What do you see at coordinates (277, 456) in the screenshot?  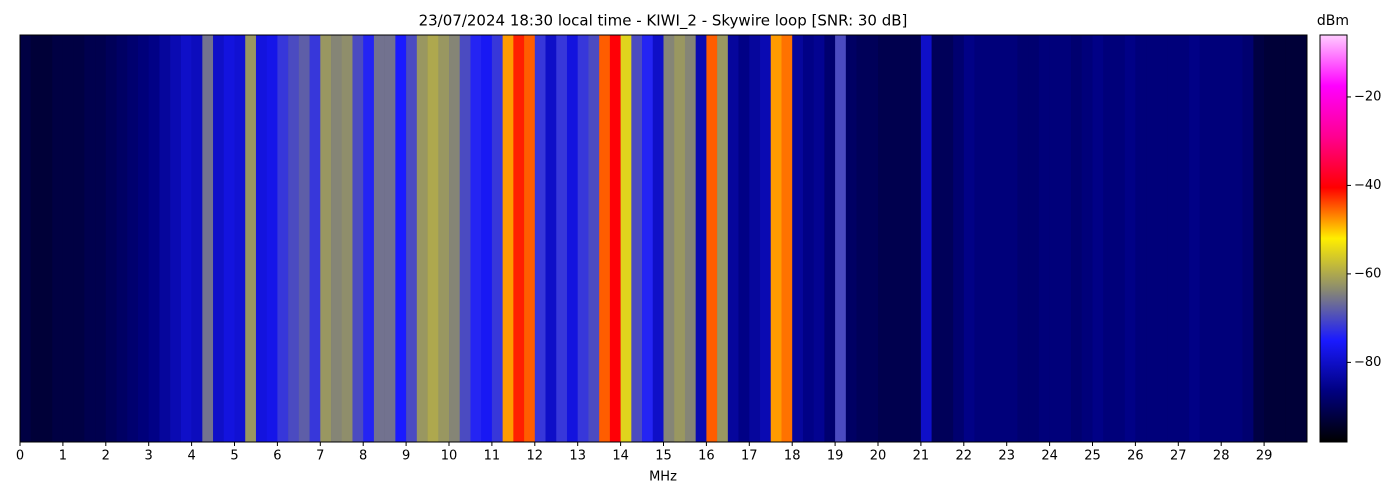 I see `x-tick-label: 6` at bounding box center [277, 456].